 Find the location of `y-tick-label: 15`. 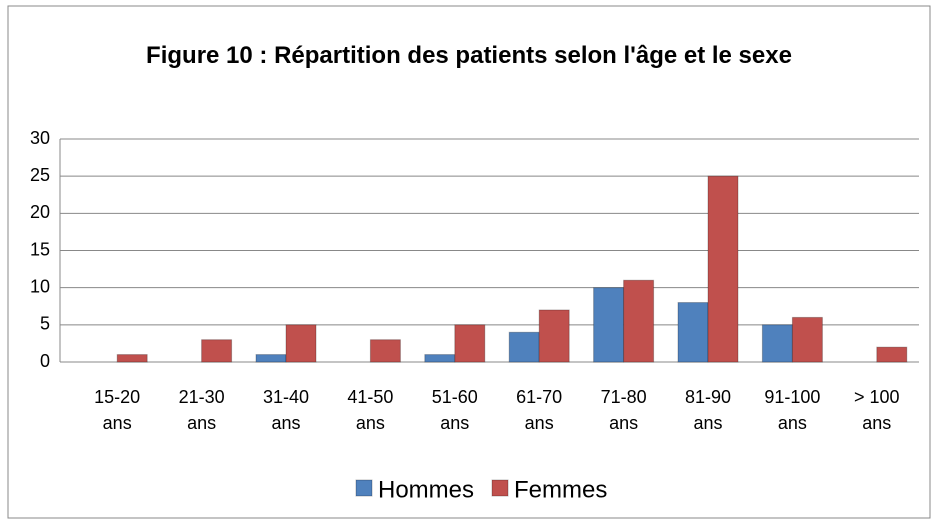

y-tick-label: 15 is located at coordinates (40, 249).